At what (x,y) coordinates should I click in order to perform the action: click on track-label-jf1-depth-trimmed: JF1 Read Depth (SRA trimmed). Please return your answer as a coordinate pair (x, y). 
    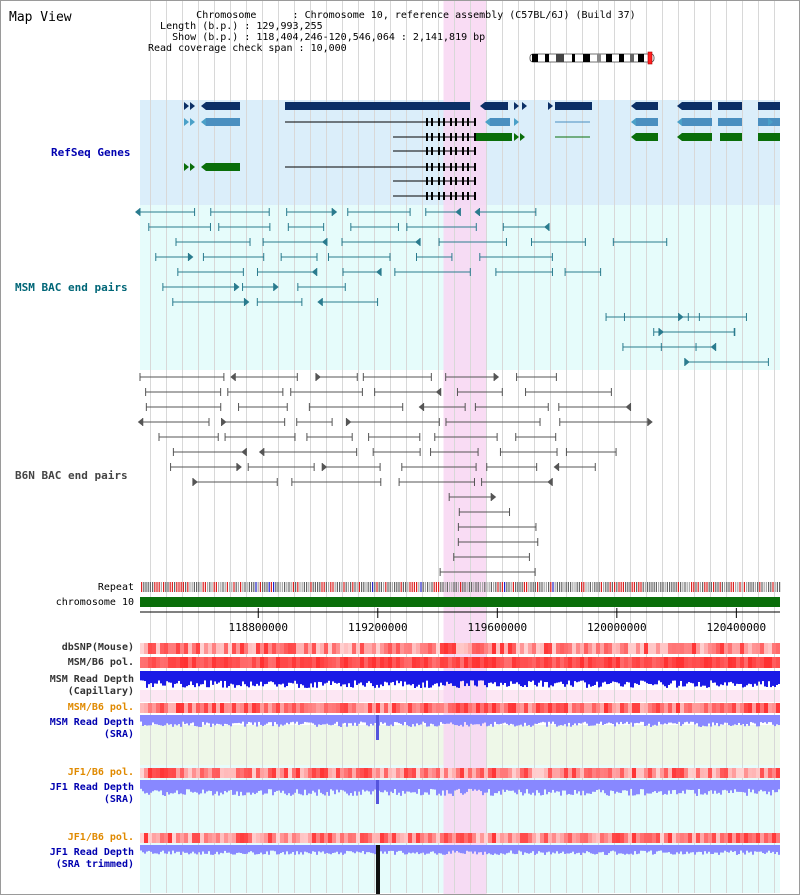
    Looking at the image, I should click on (92, 859).